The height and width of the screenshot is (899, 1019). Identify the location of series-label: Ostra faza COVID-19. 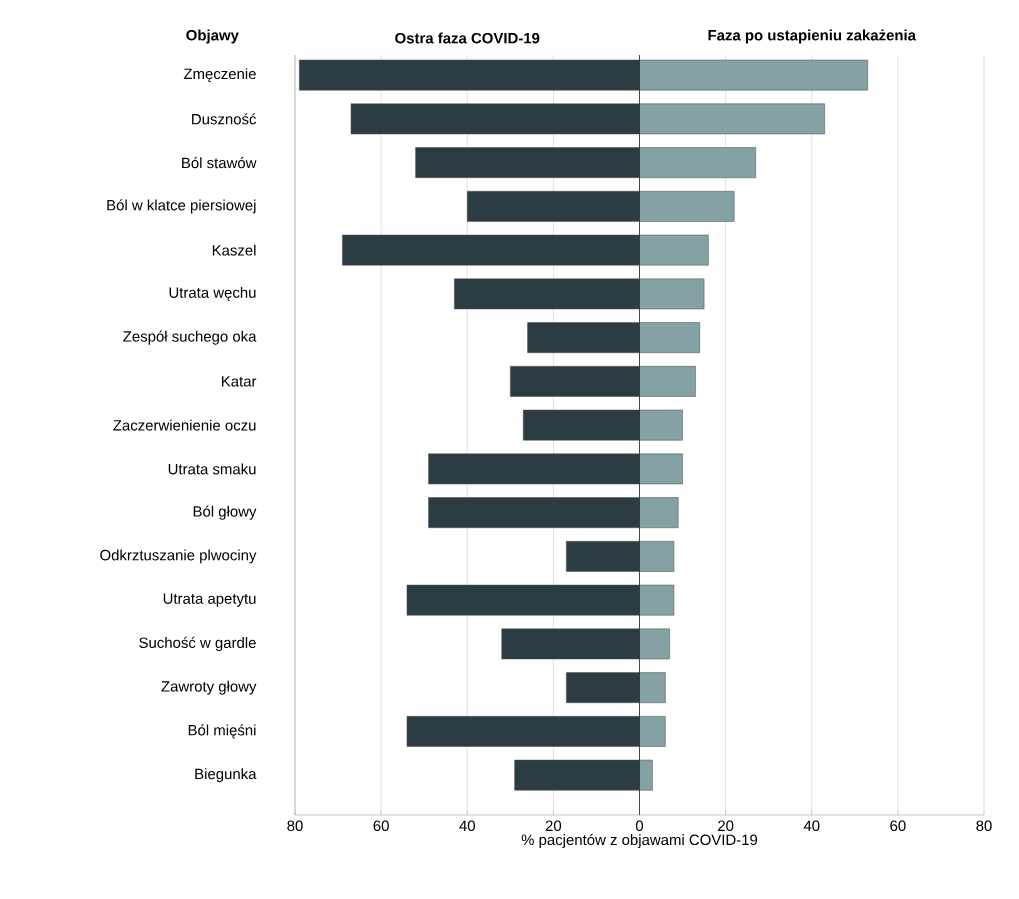
(467, 38).